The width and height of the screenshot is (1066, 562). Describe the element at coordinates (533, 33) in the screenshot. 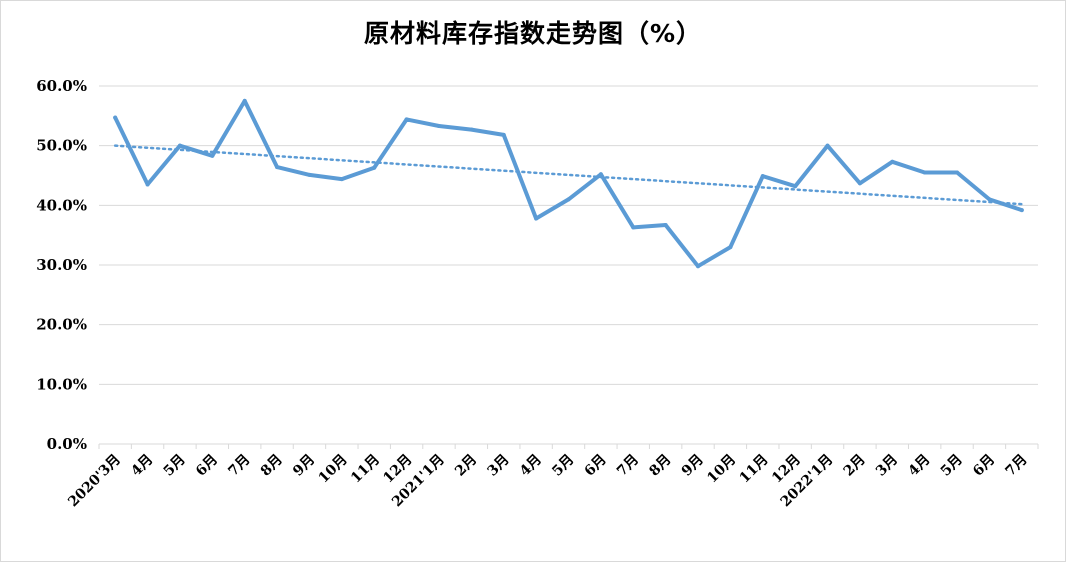

I see `chart-title: 原材料库存指数走势图（%）` at that location.